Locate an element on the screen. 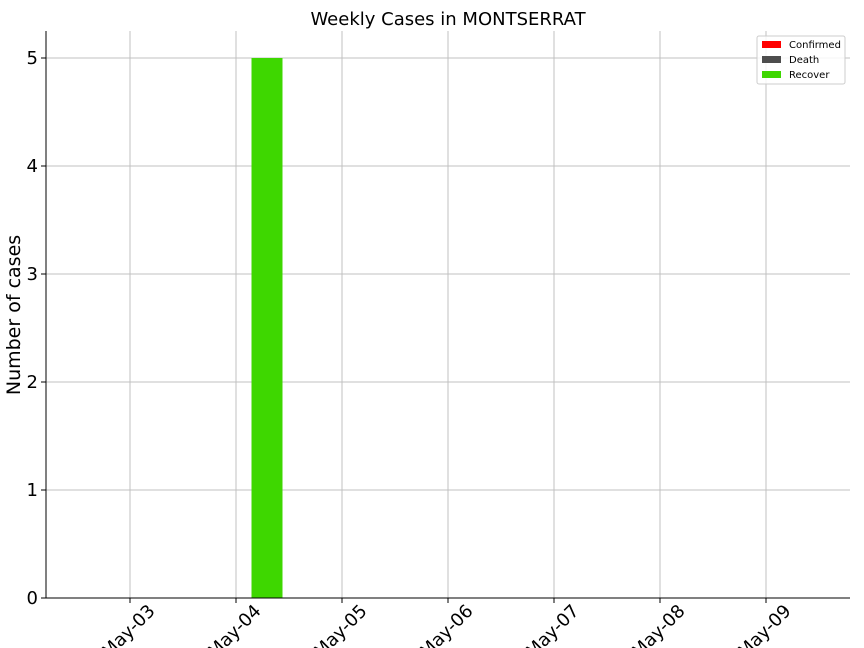 This screenshot has height=648, width=864. legend-label-confirmed: Confirmed is located at coordinates (815, 45).